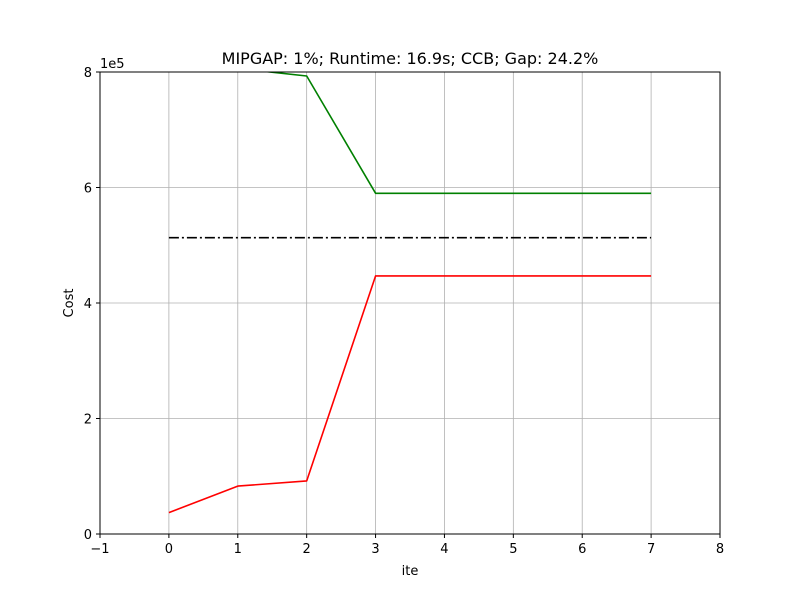 The image size is (800, 600). I want to click on y-axis-label: Cost, so click(69, 303).